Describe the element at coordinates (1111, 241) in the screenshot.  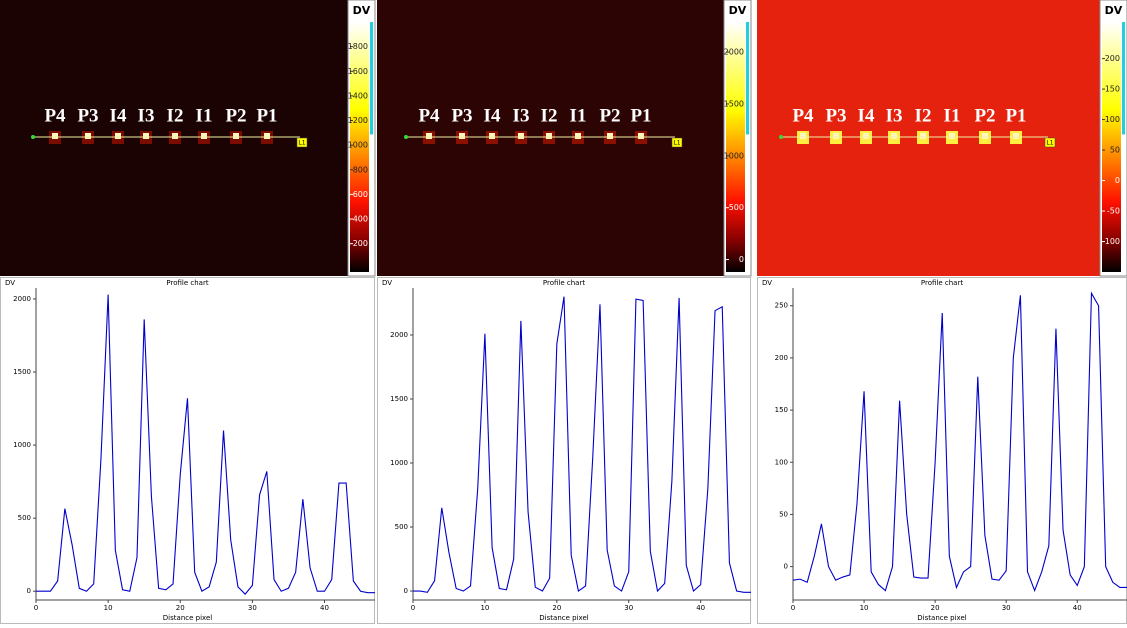
I see `colorbar-tick-label: -100` at that location.